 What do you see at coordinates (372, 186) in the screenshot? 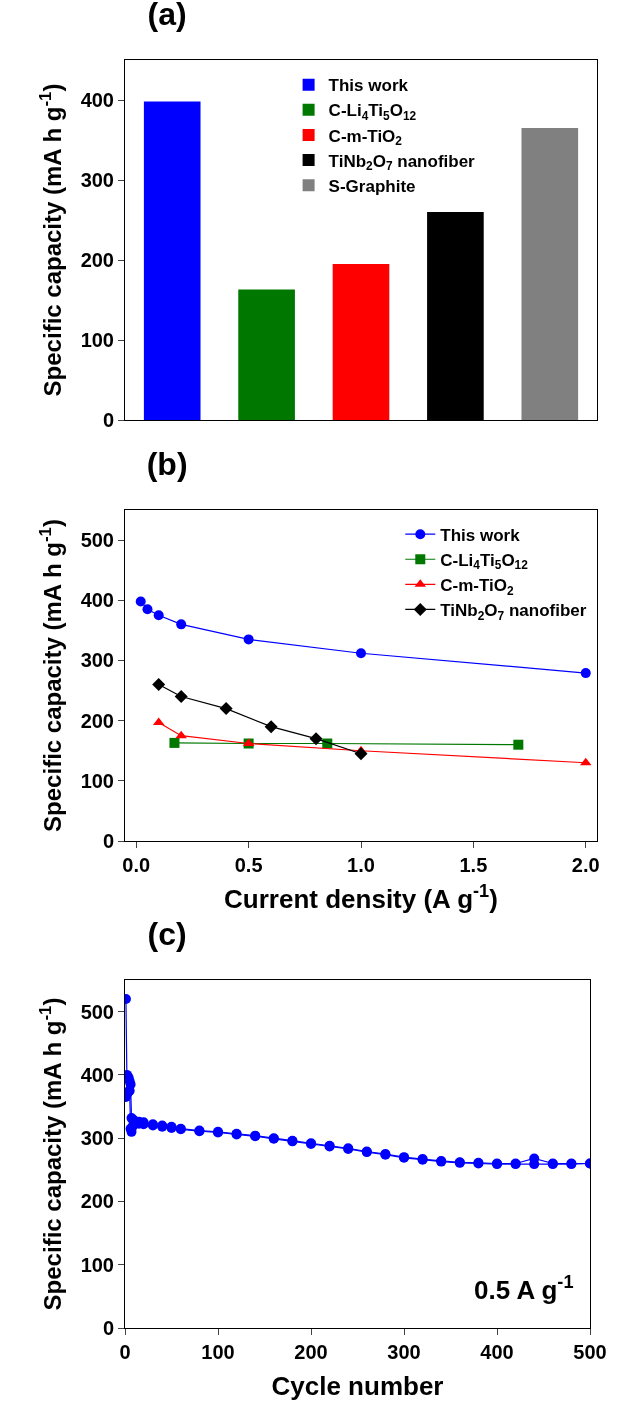
I see `legend-label: S-Graphite` at bounding box center [372, 186].